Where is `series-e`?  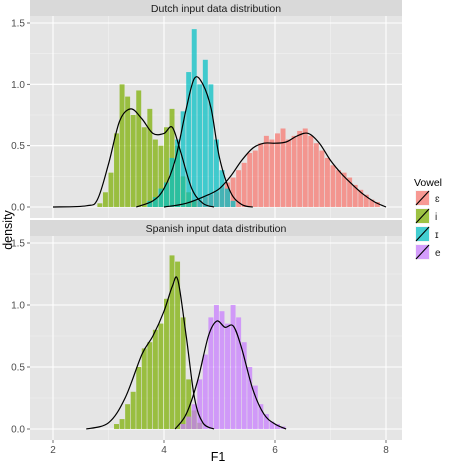 series-e is located at coordinates (233, 367).